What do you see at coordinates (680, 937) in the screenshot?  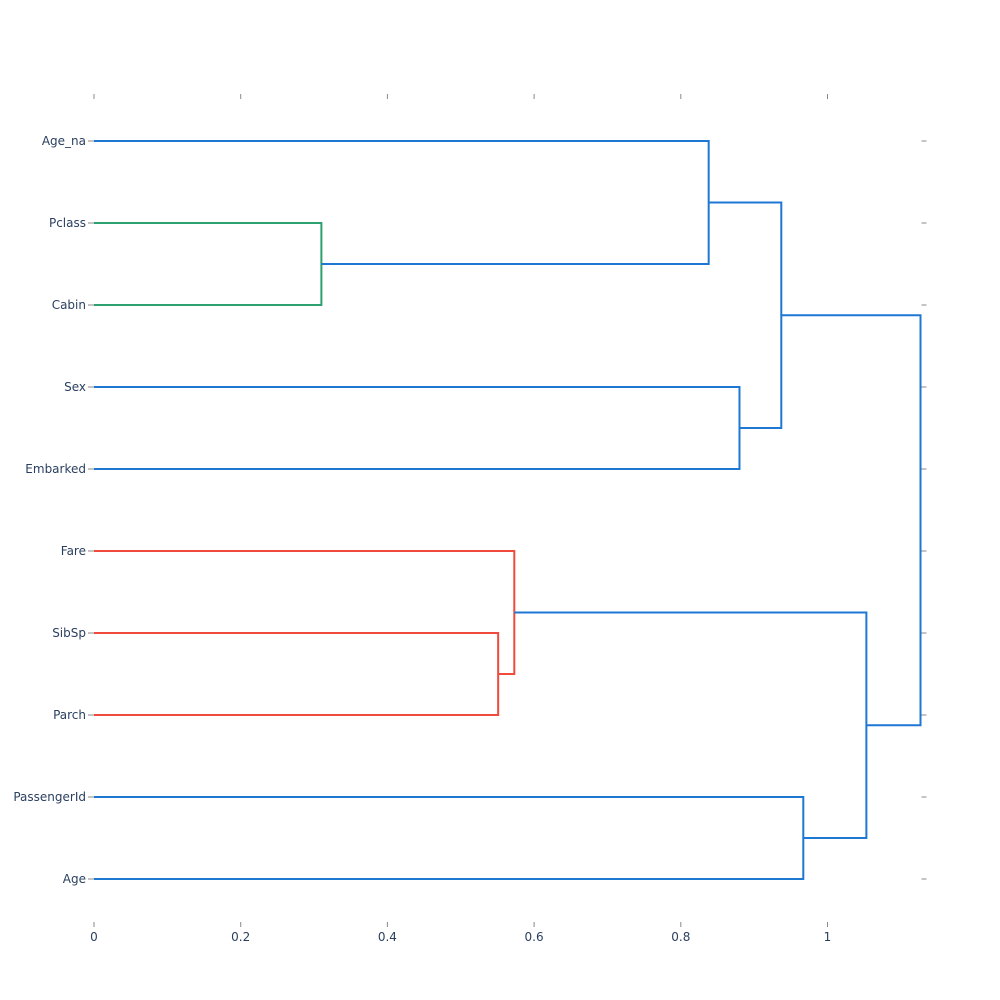 I see `x-tick-label: 0.8` at bounding box center [680, 937].